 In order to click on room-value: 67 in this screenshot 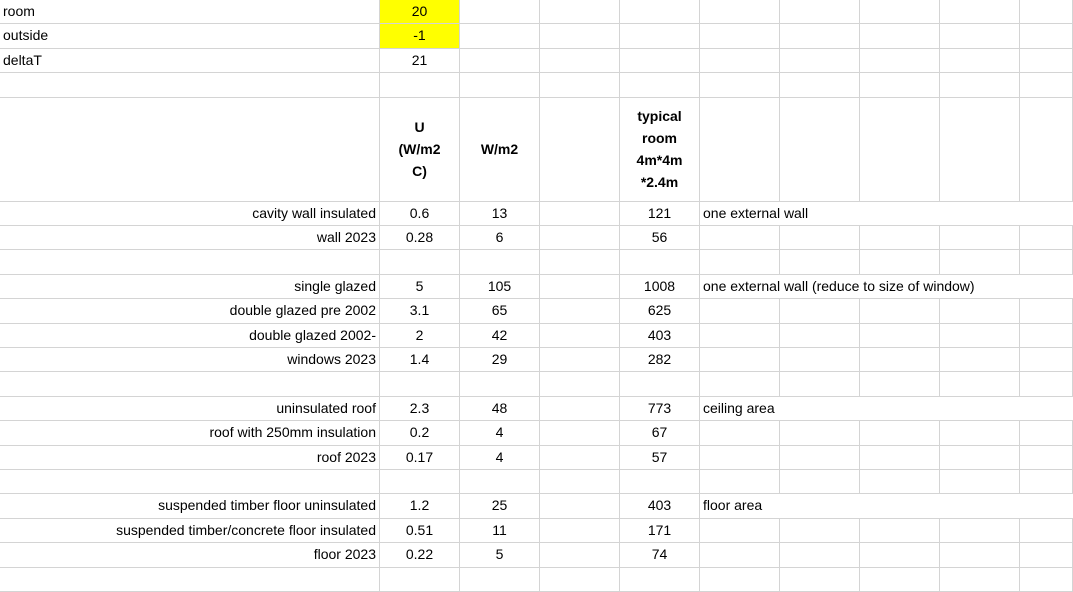, I will do `click(660, 433)`.